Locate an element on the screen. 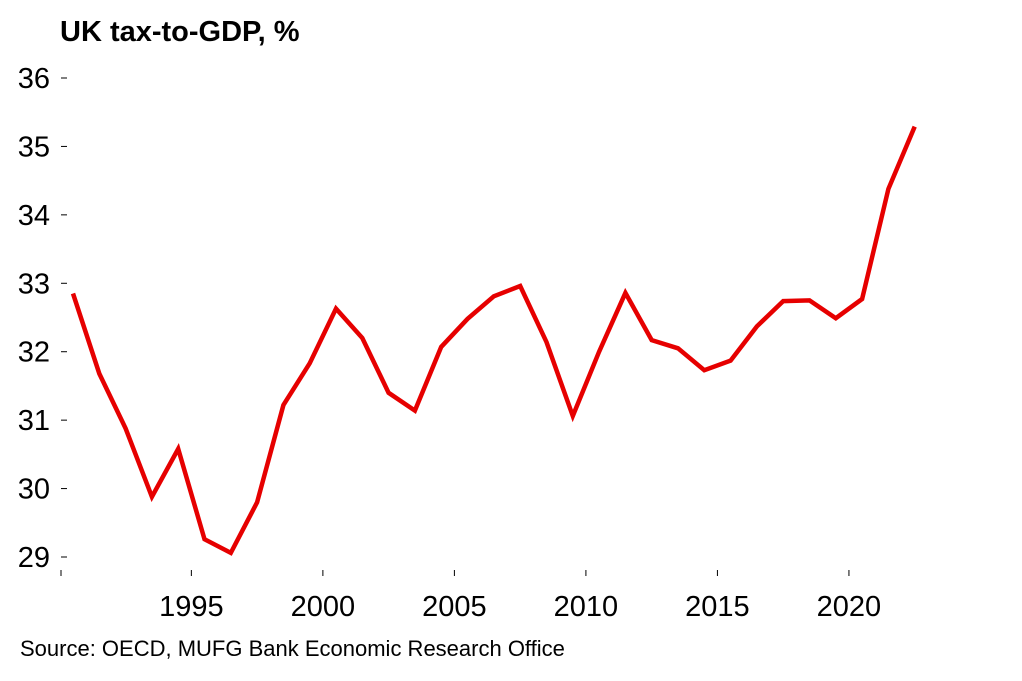 This screenshot has width=1022, height=681. x-tick-label: 2010 is located at coordinates (586, 607).